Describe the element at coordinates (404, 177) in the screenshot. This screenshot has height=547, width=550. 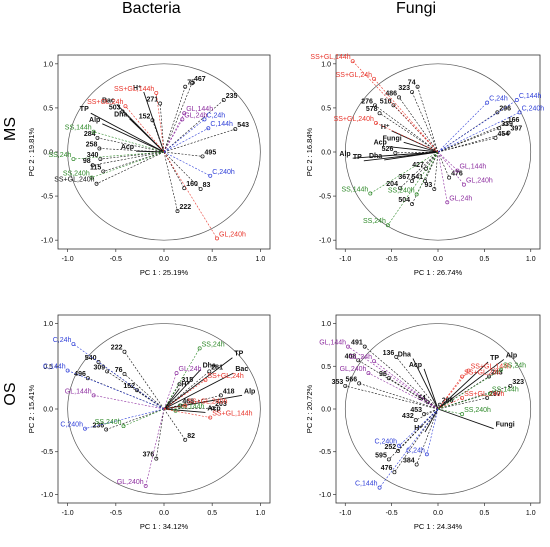
I see `point-label-367: 367` at that location.